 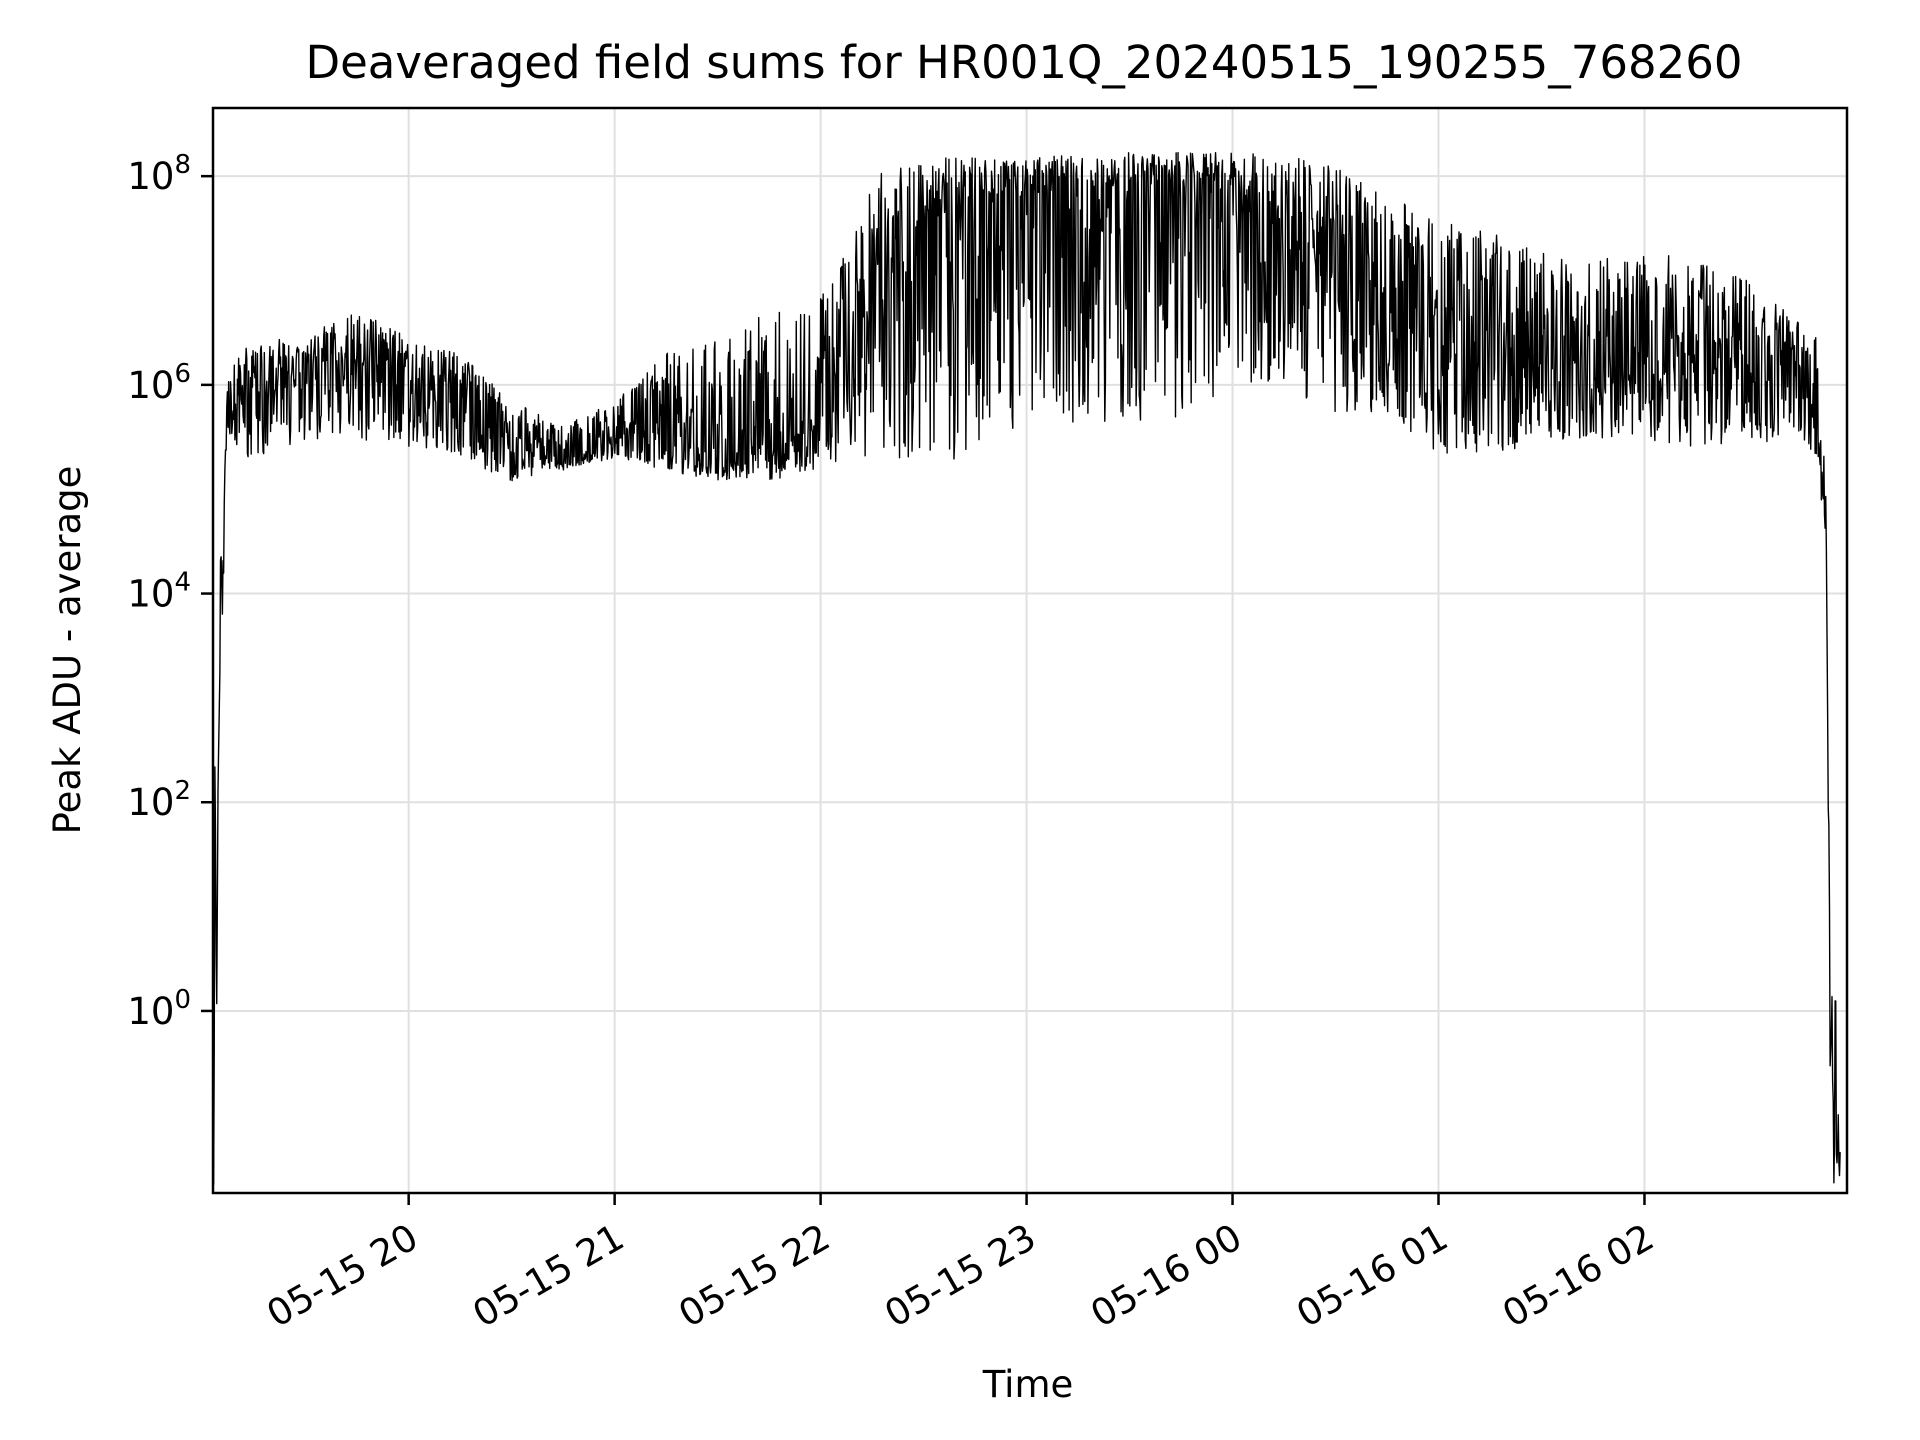 I want to click on x-tick-label: 05-15 21, so click(x=549, y=1276).